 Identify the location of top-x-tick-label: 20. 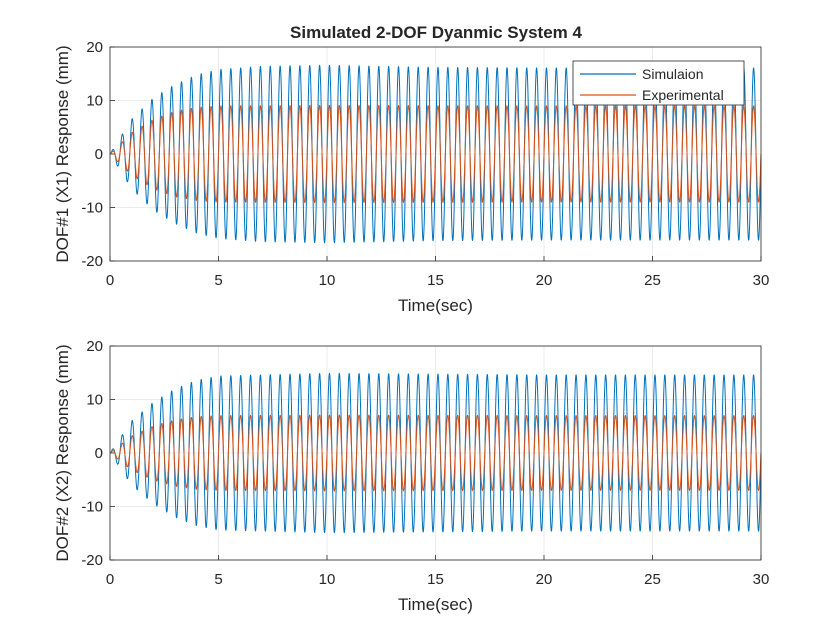
(544, 280).